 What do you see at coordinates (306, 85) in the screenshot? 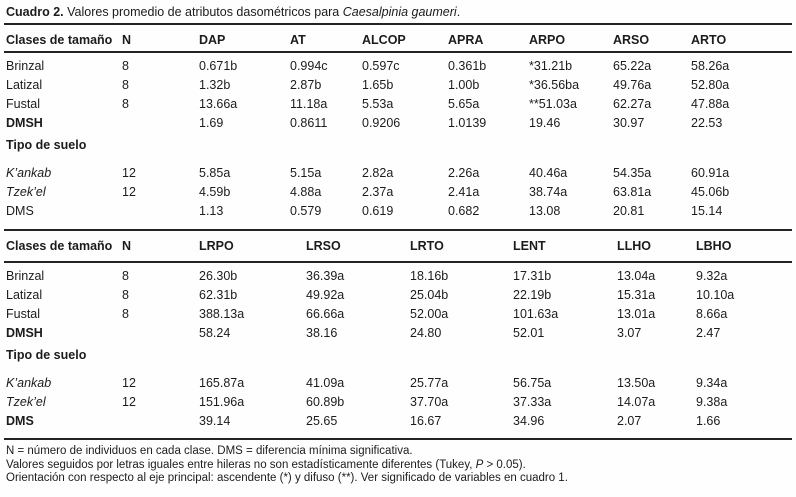
I see `table-cell: 2.87b` at bounding box center [306, 85].